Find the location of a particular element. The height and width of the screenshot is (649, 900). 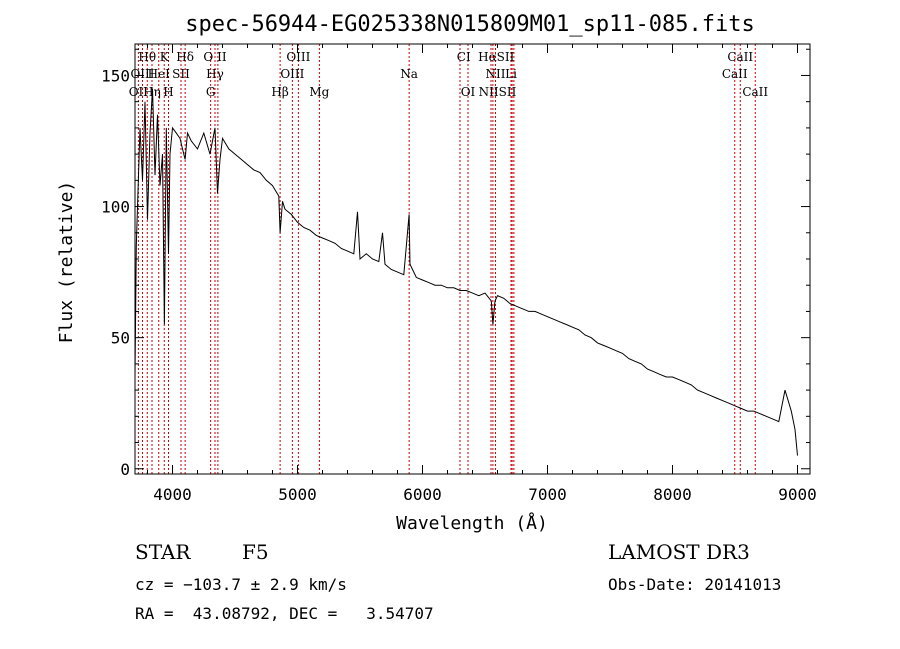

line-label: NIISII is located at coordinates (498, 92).